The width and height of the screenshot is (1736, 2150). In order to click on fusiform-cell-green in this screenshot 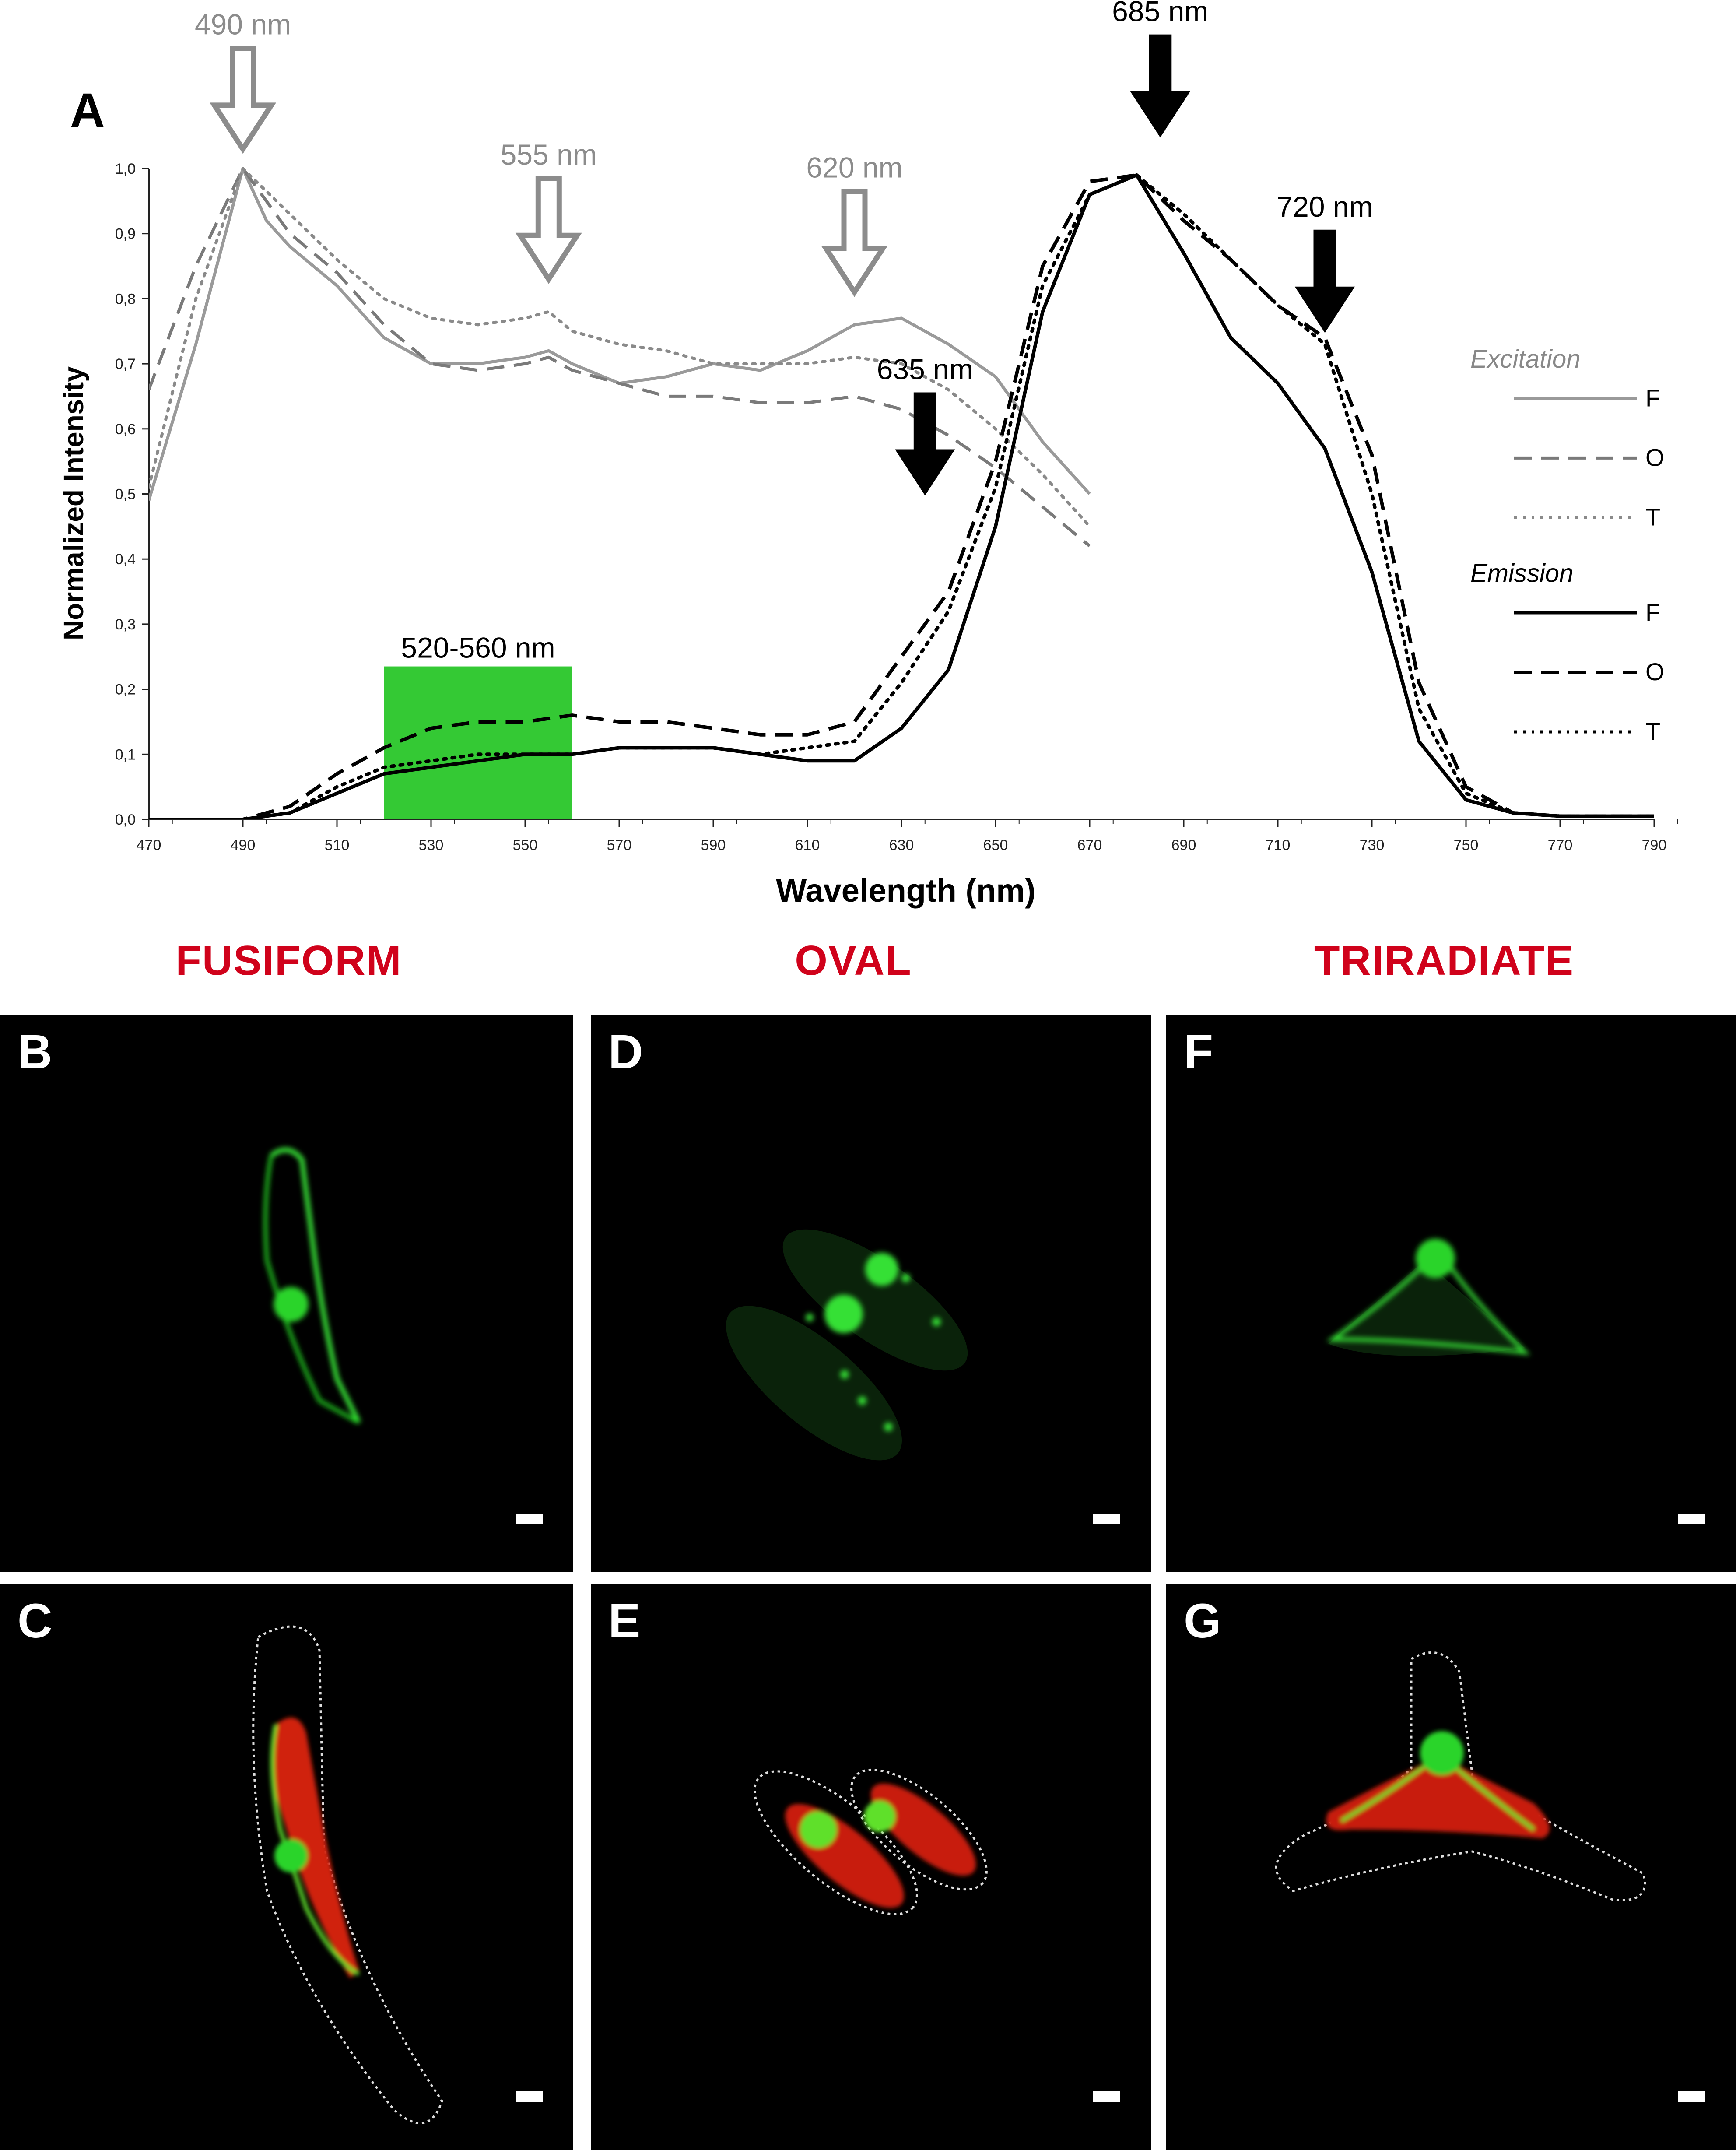, I will do `click(312, 1286)`.